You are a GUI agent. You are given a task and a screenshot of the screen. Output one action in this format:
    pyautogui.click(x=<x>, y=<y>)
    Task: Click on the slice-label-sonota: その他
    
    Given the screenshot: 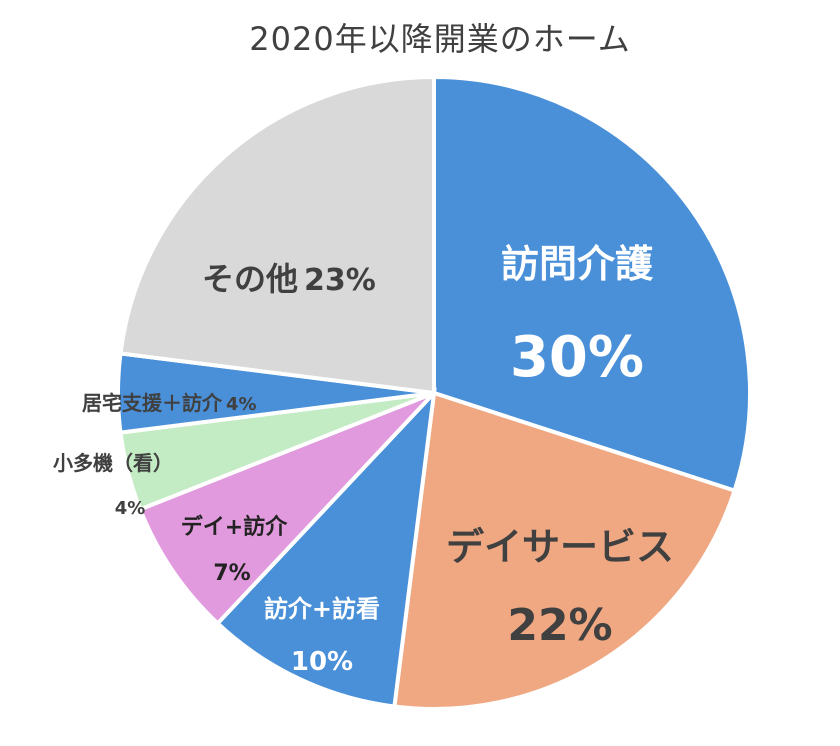 What is the action you would take?
    pyautogui.click(x=250, y=279)
    